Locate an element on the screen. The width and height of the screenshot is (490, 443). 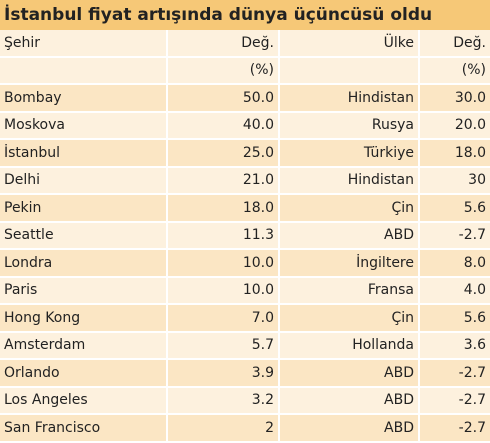
table-cell: Pekin is located at coordinates (84, 209).